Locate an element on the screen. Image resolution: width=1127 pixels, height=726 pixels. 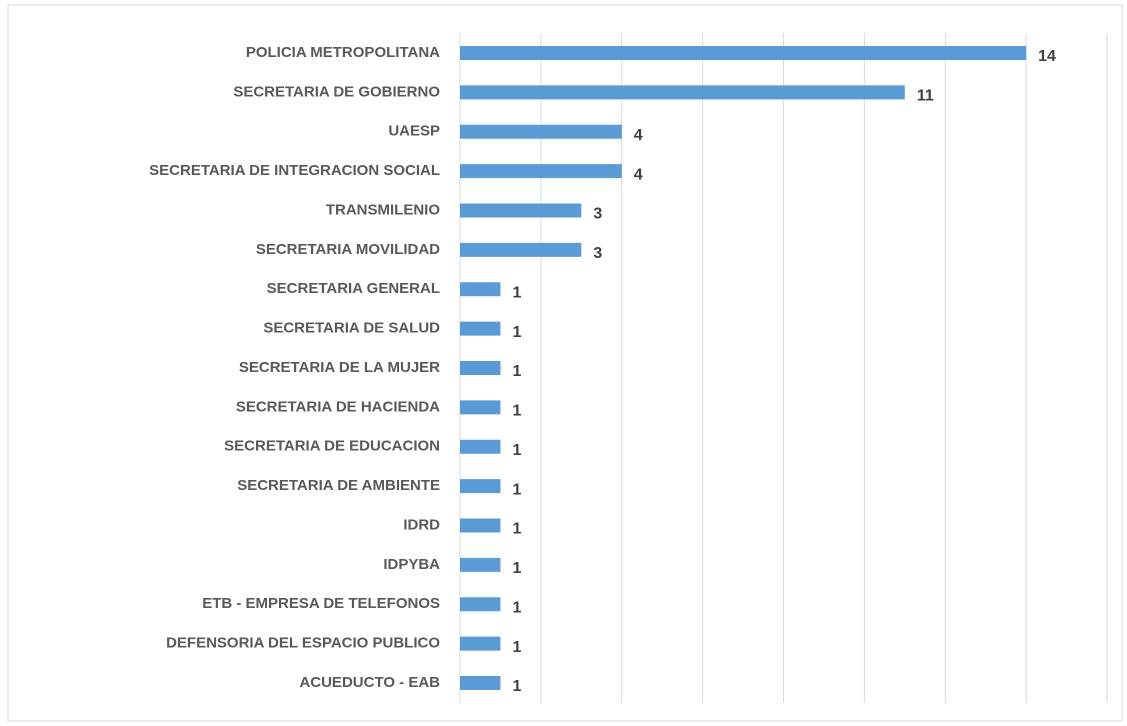
y-tick-label: SECRETARIA DE AMBIENTE is located at coordinates (338, 485).